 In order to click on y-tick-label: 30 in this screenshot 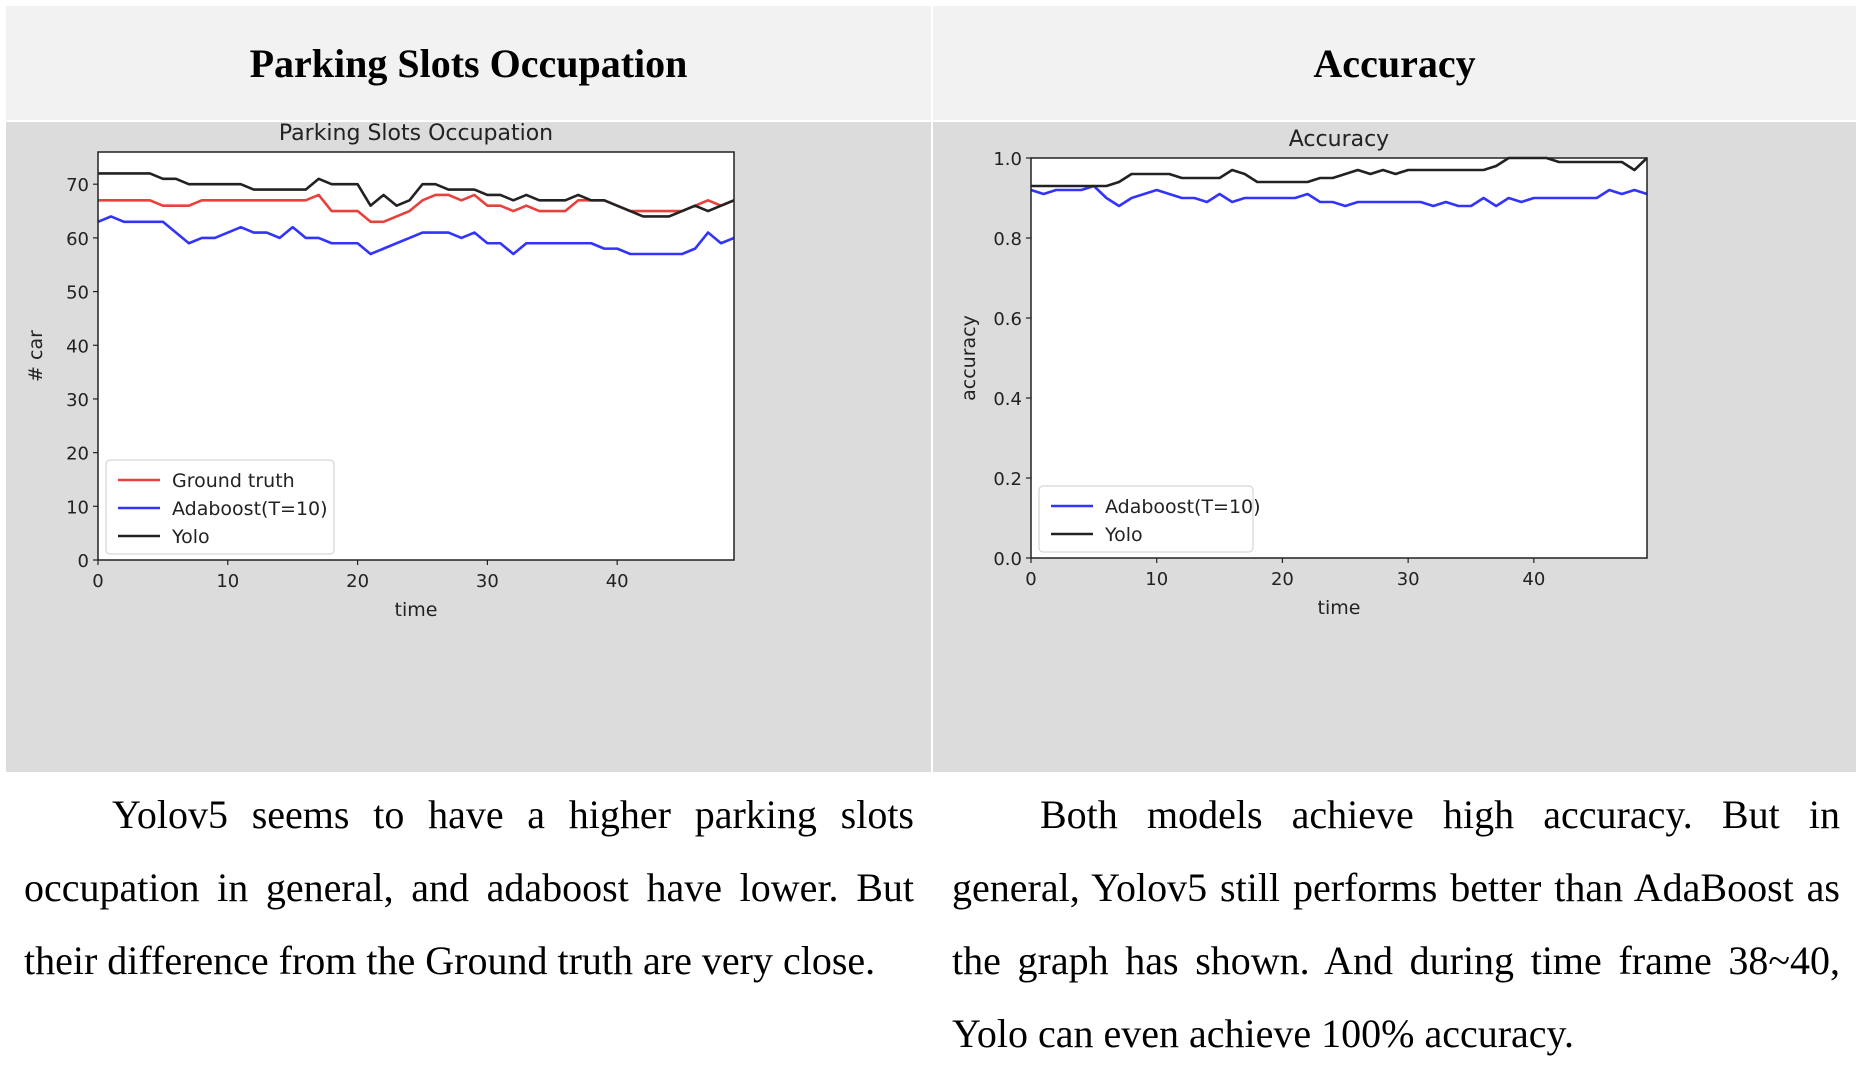, I will do `click(77, 400)`.